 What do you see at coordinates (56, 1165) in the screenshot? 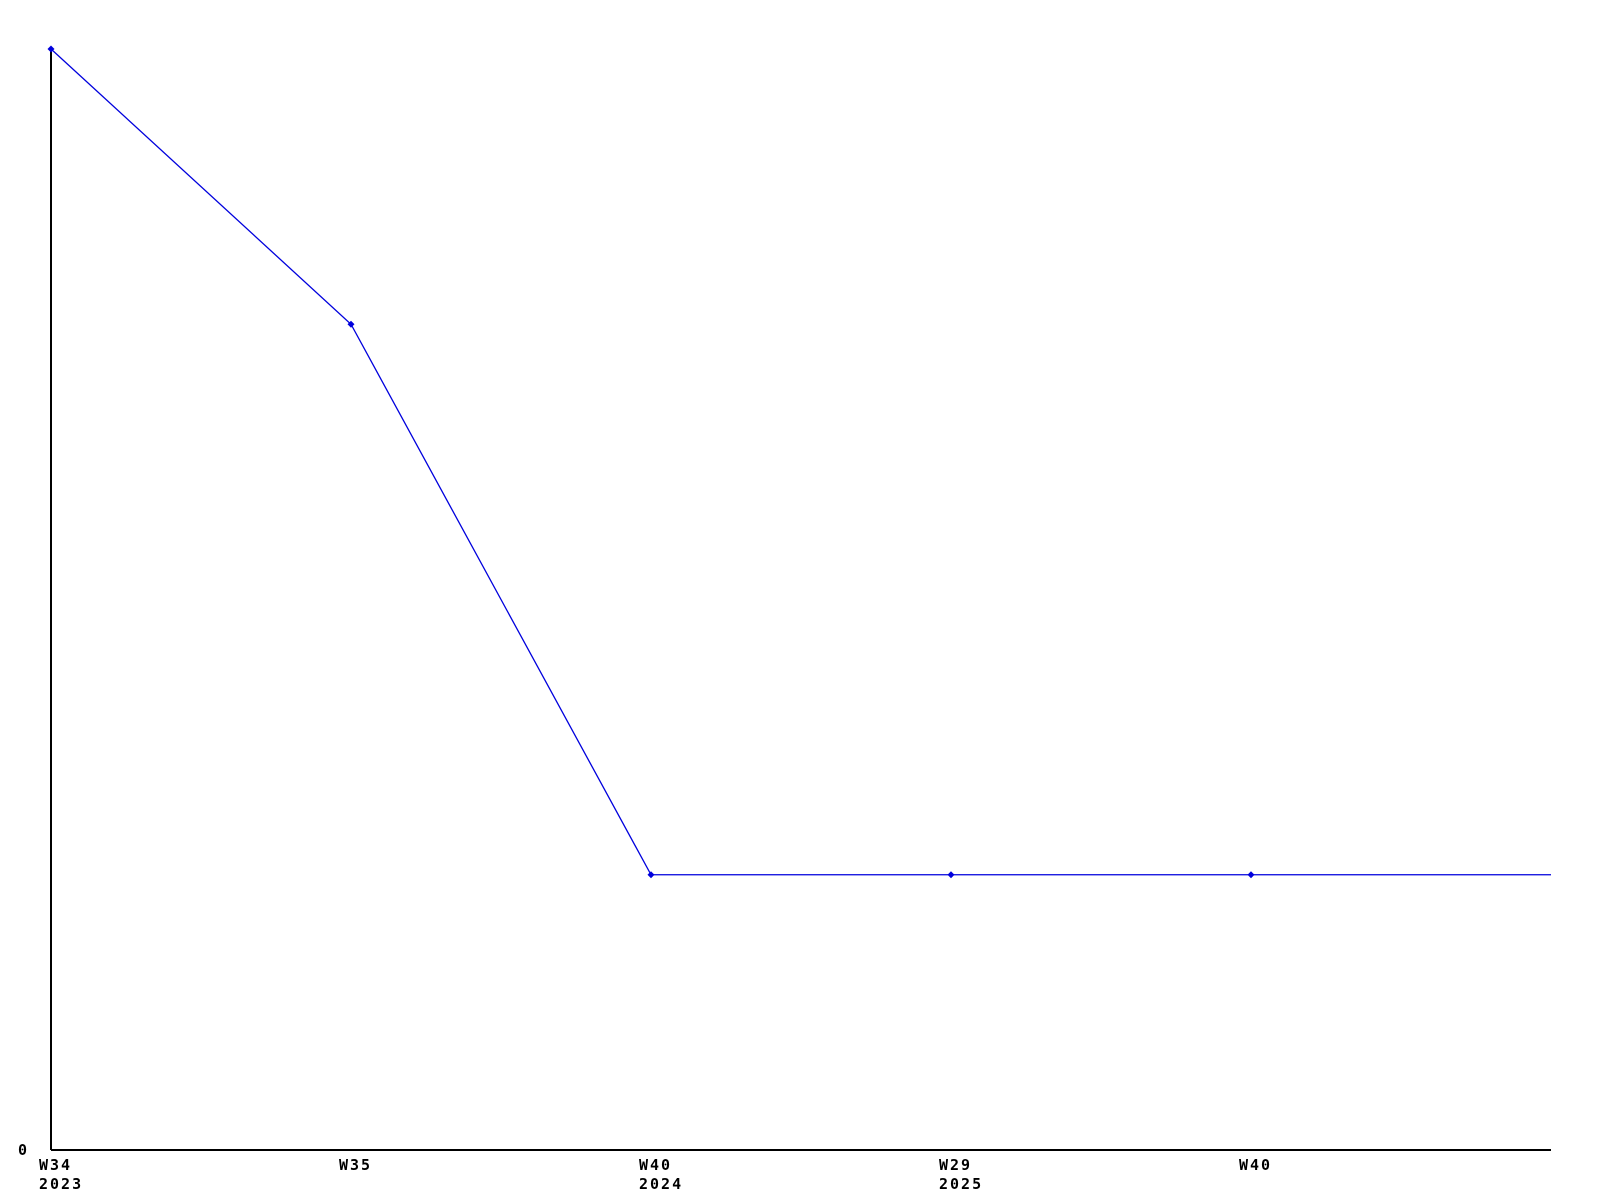
I see `x-tick-week-label: W34` at bounding box center [56, 1165].